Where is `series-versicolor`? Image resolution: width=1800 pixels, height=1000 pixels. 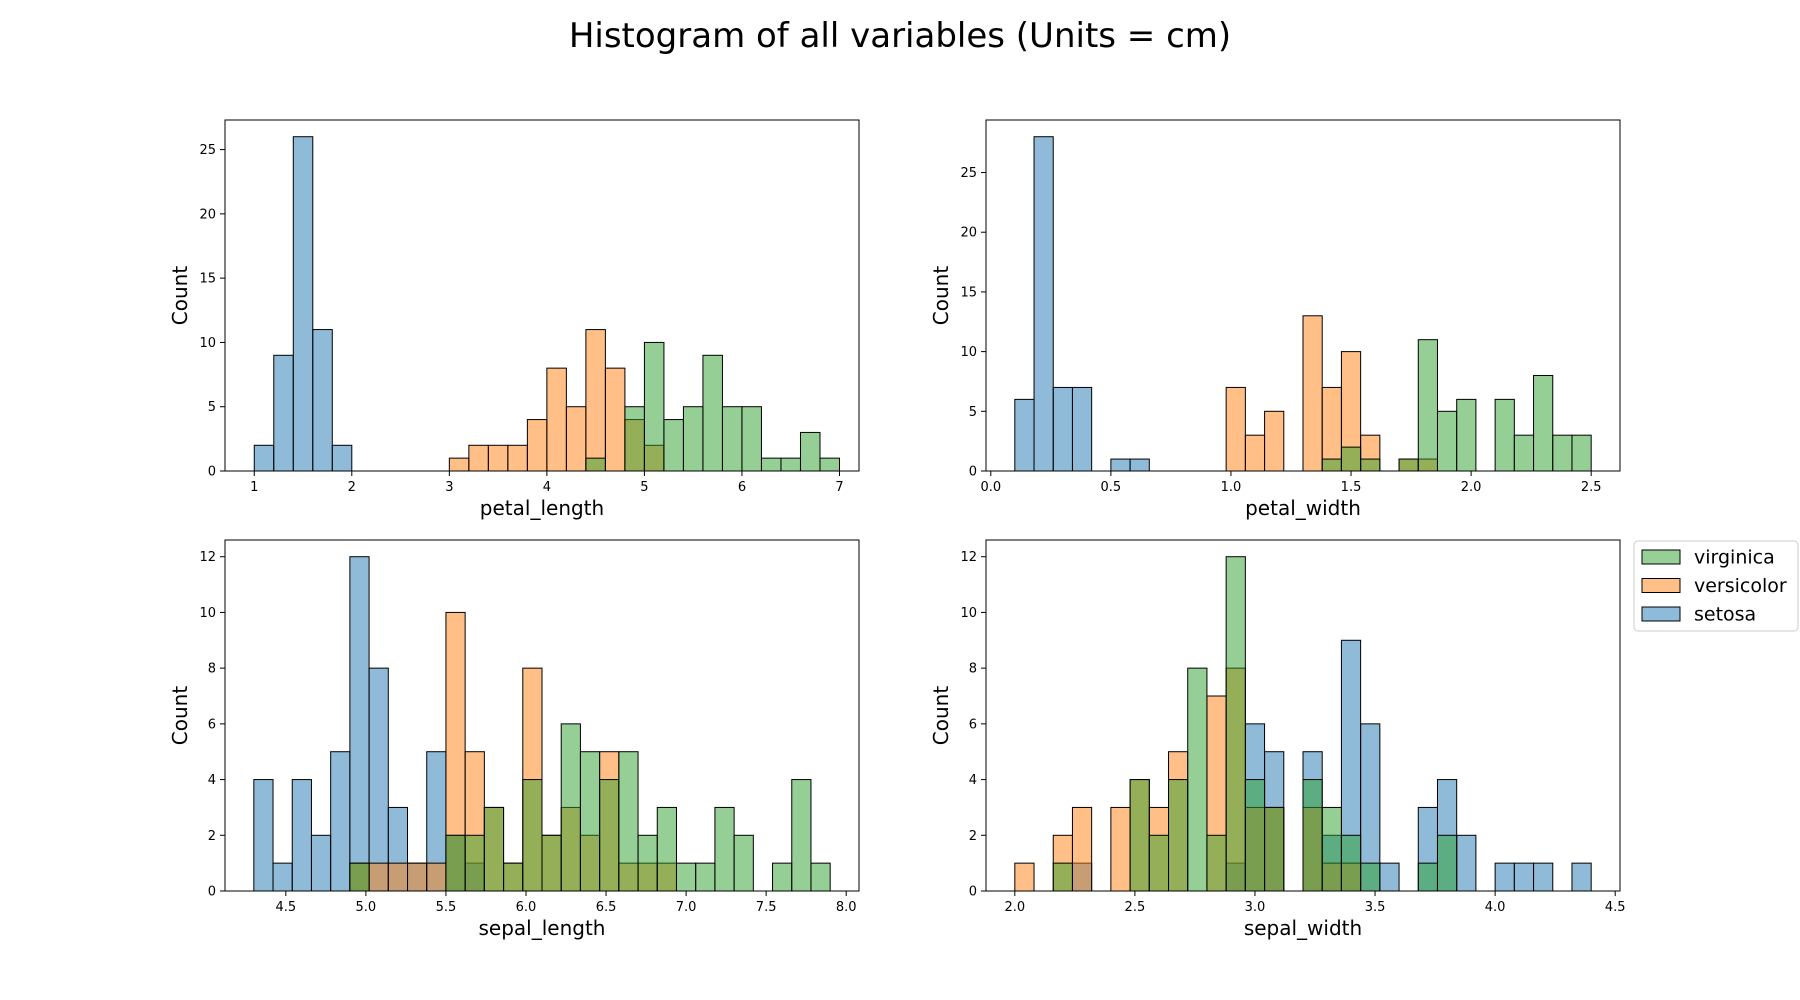
series-versicolor is located at coordinates (1331, 393).